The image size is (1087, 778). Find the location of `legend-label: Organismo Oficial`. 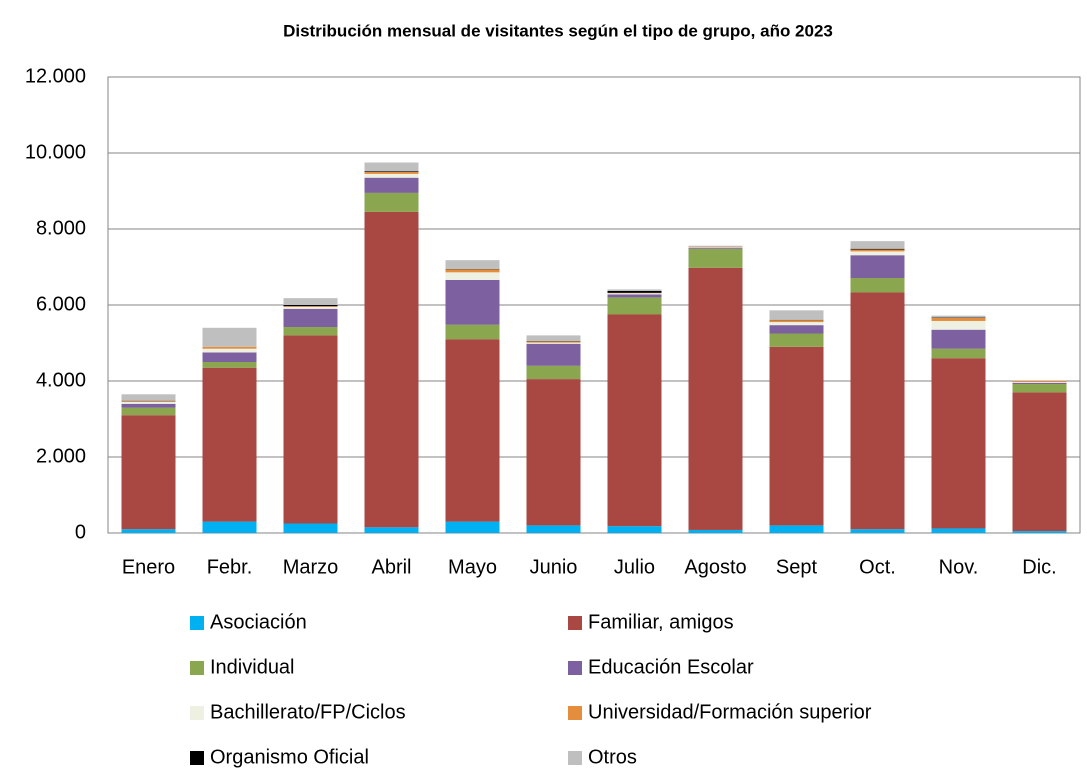

legend-label: Organismo Oficial is located at coordinates (289, 757).